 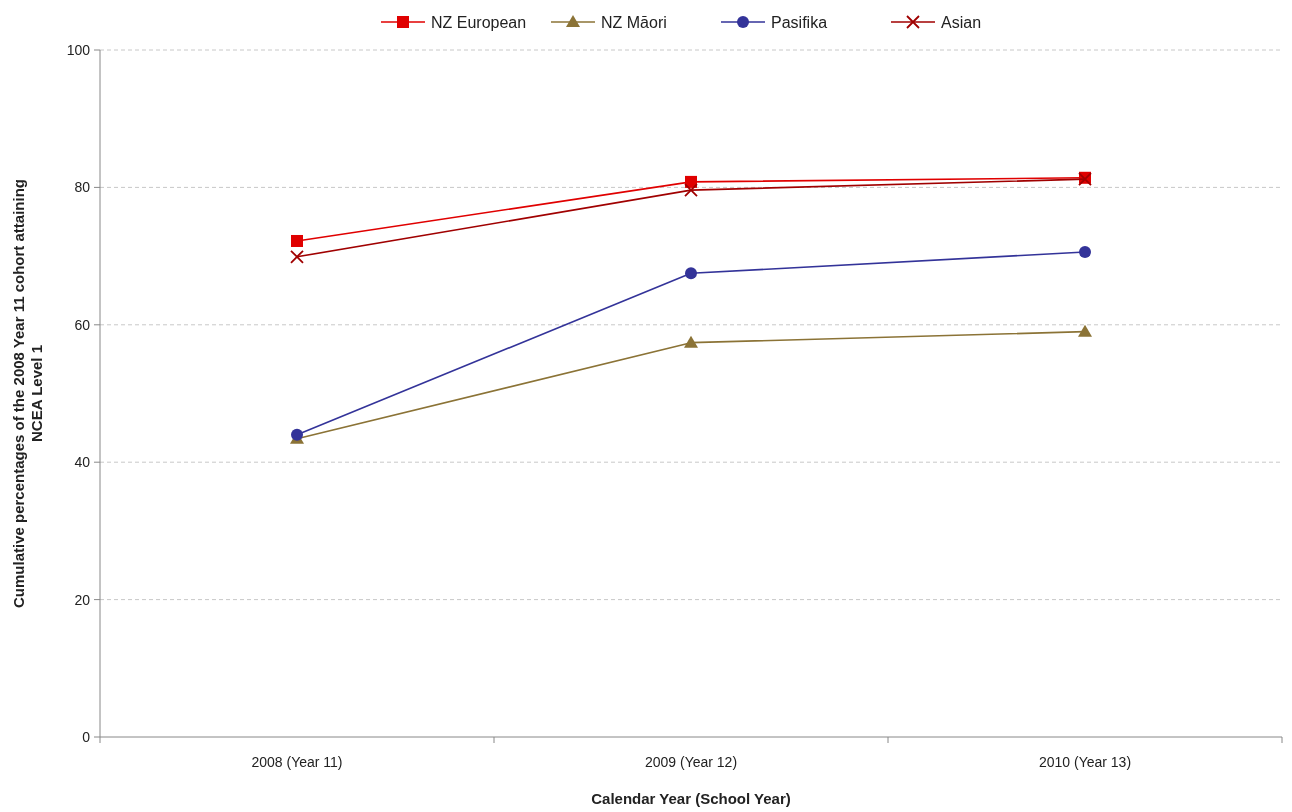 What do you see at coordinates (82, 324) in the screenshot?
I see `y-tick-label: 60` at bounding box center [82, 324].